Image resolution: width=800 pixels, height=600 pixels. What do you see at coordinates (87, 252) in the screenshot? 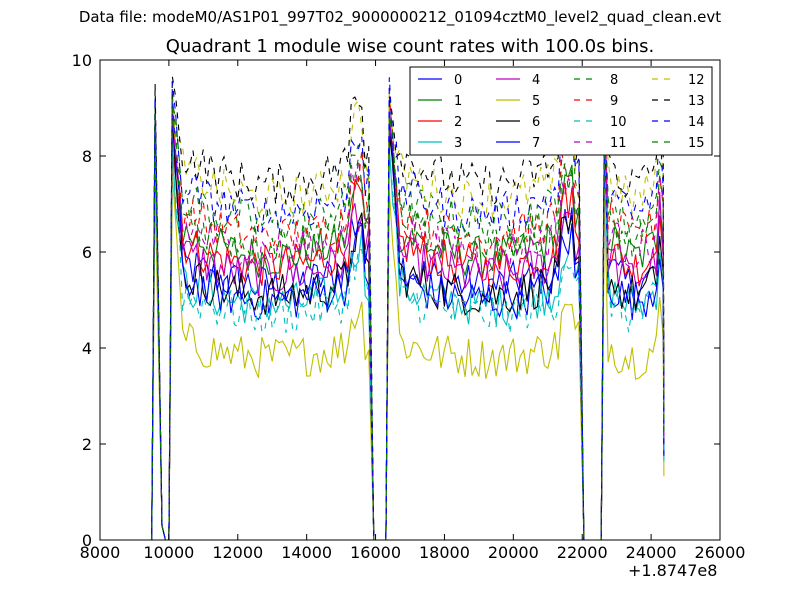
I see `y-tick-label: 6` at bounding box center [87, 252].